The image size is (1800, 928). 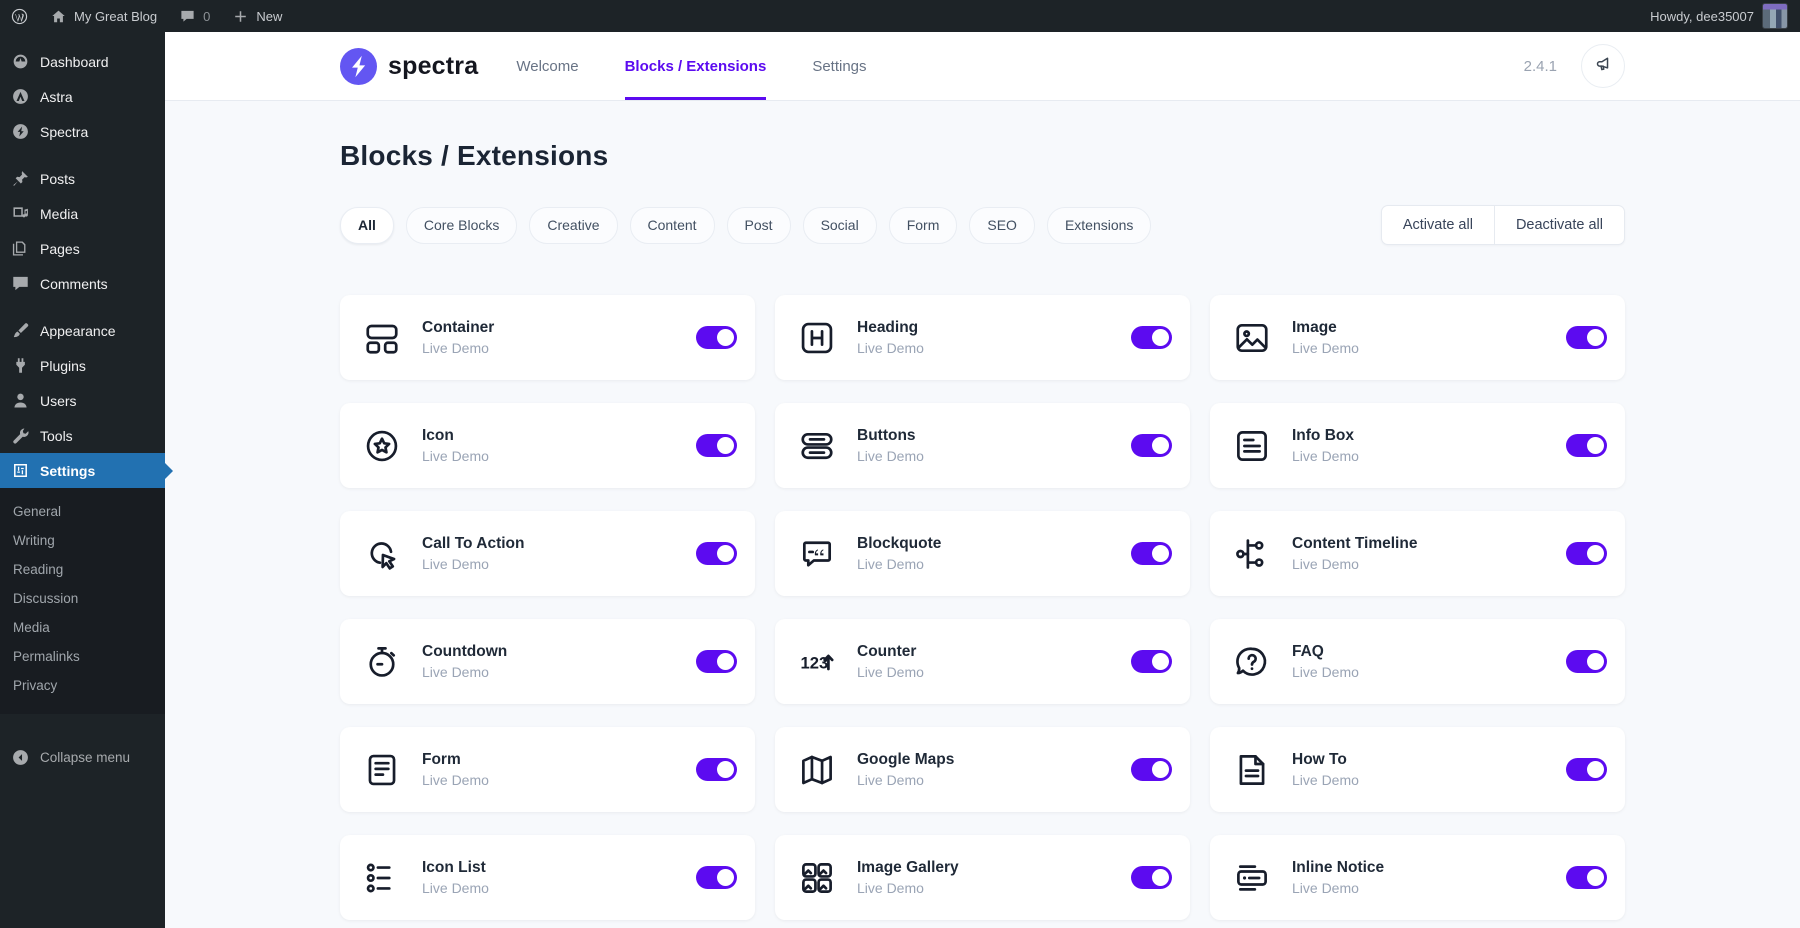 What do you see at coordinates (1417, 445) in the screenshot?
I see `block-card-info-box: Info Box Live Demo` at bounding box center [1417, 445].